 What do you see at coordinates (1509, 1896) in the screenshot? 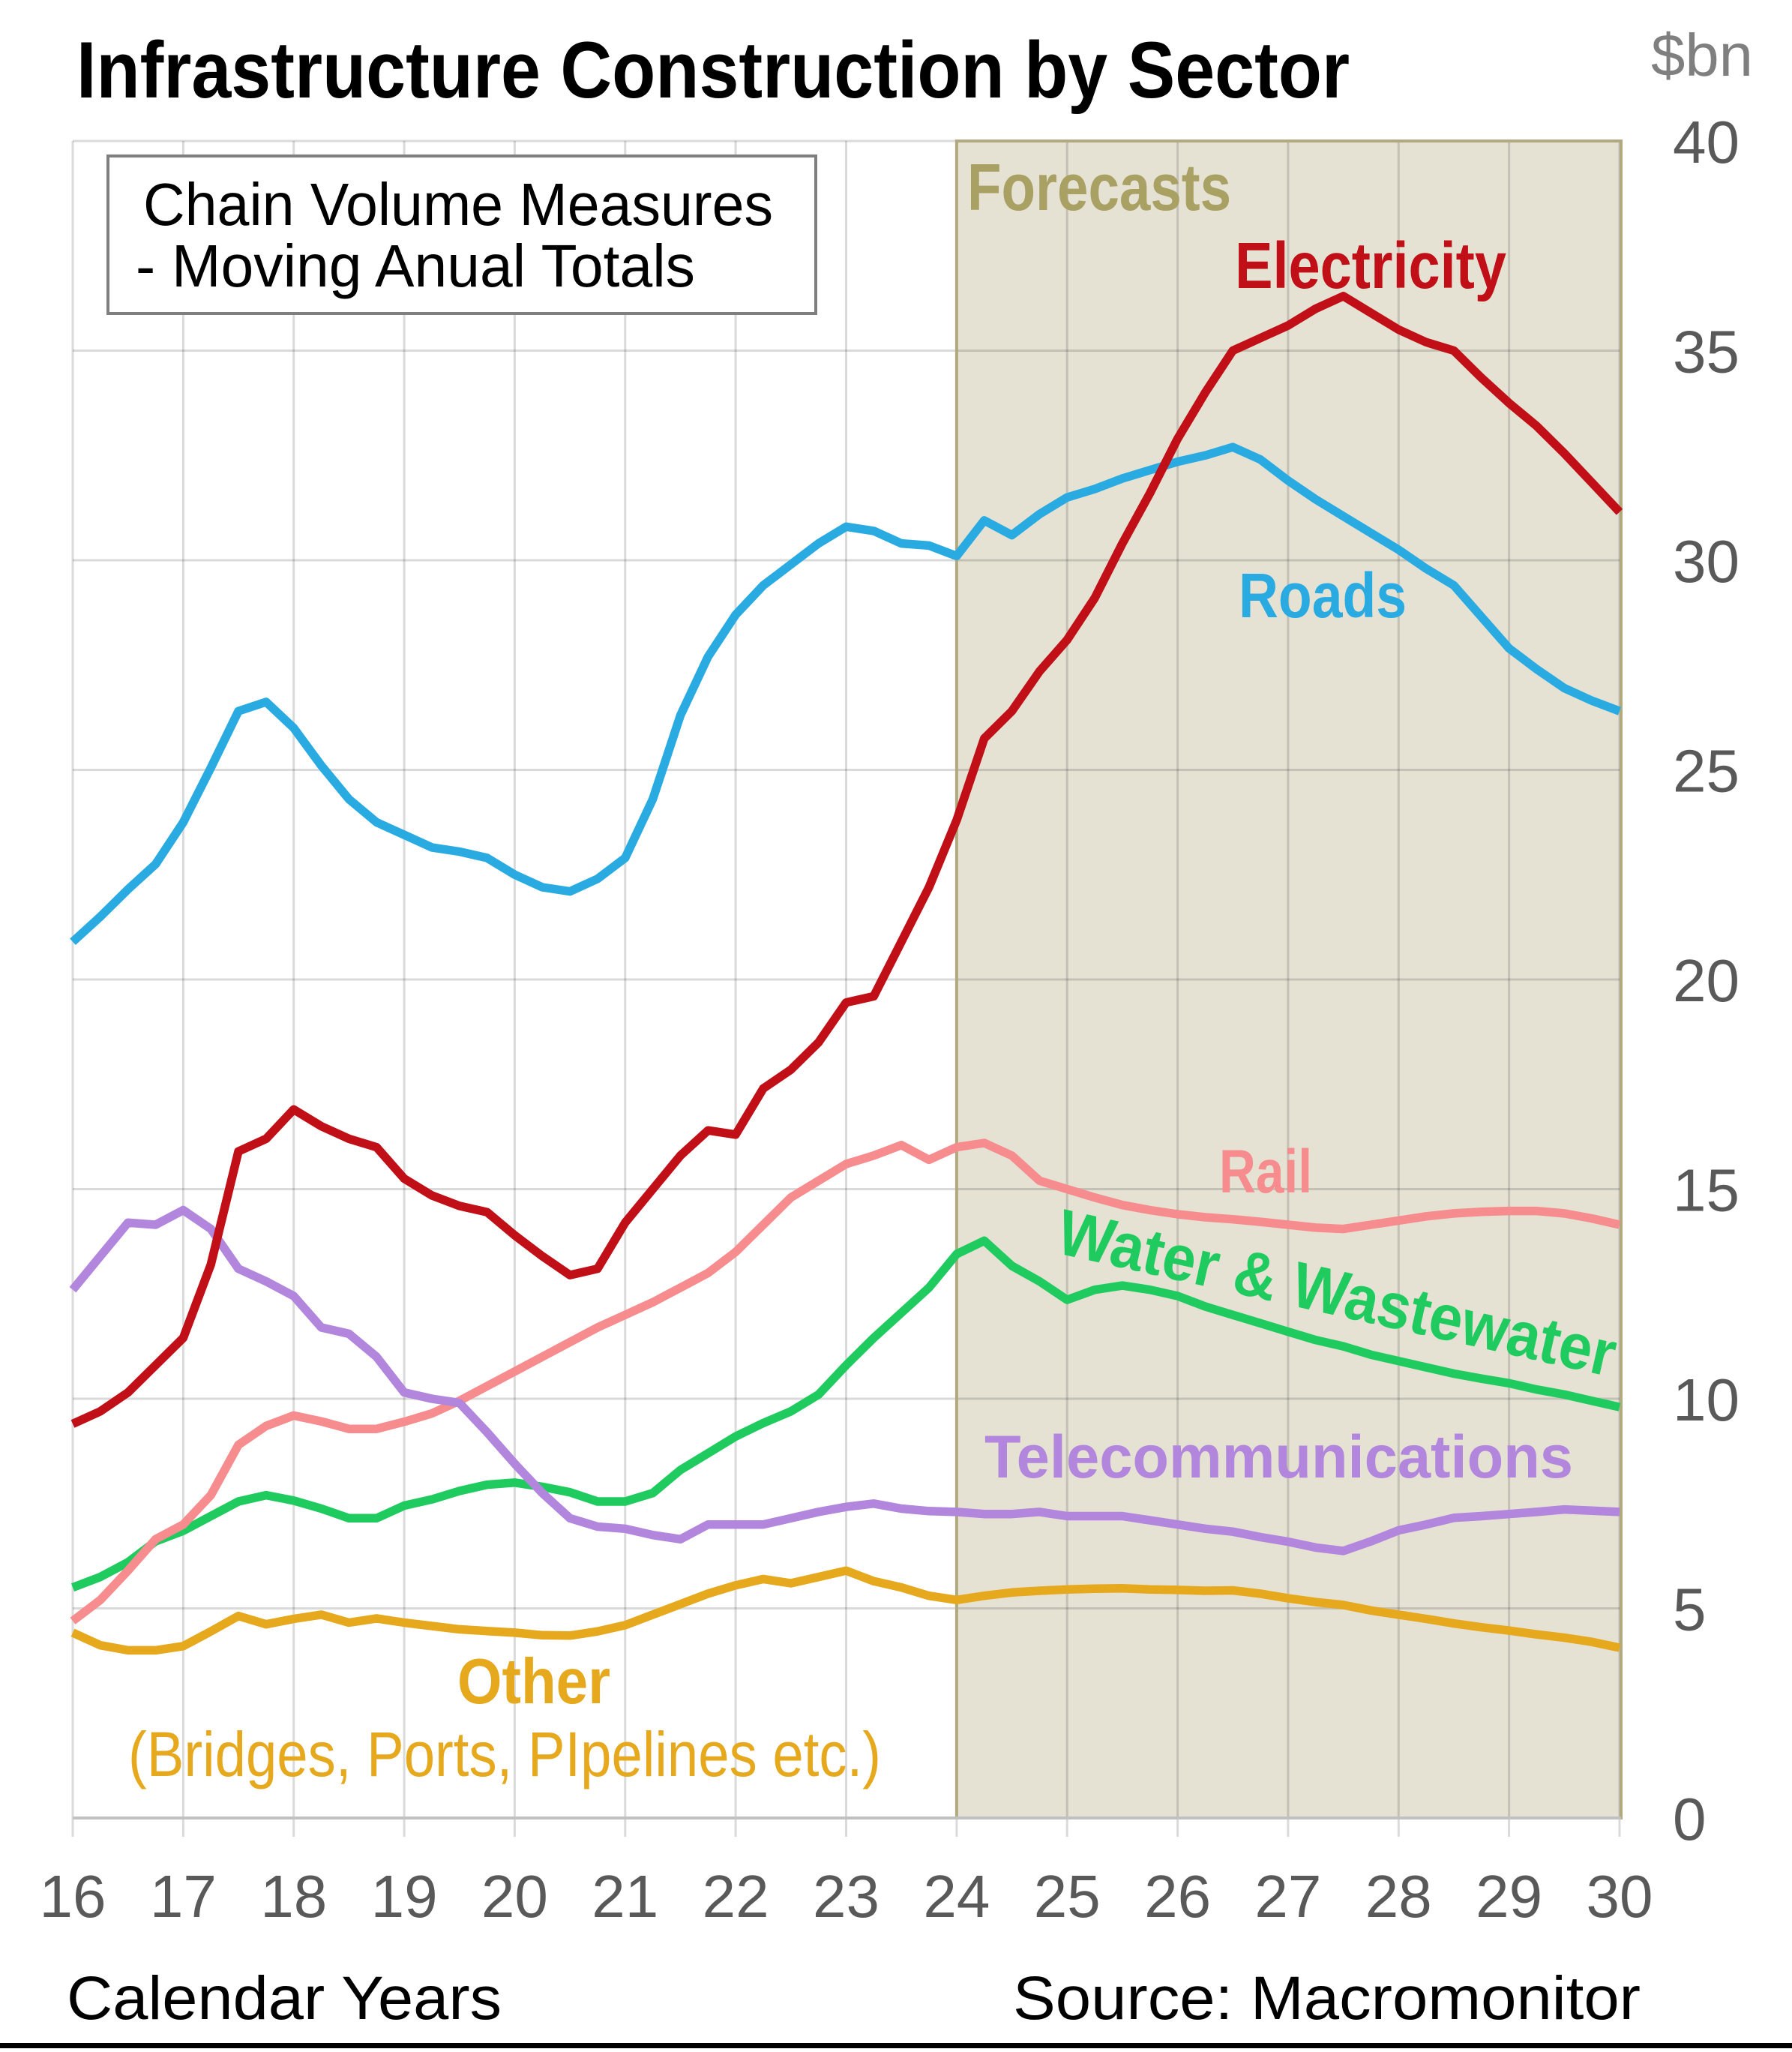
I see `svg-text: 29` at bounding box center [1509, 1896].